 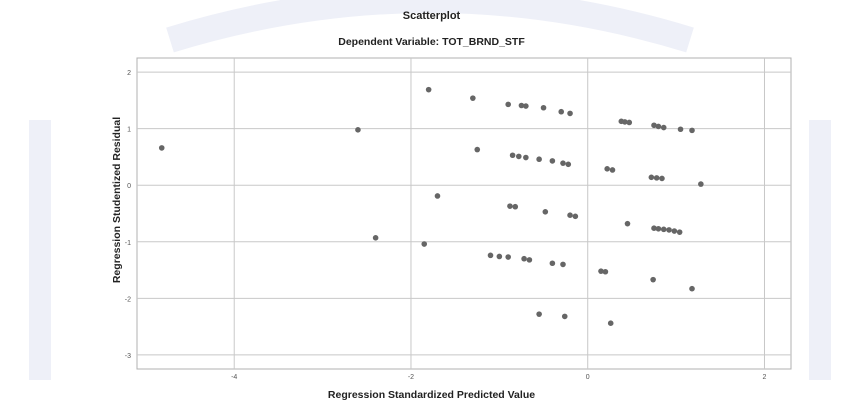 I want to click on x-tick-label: 0, so click(x=588, y=377).